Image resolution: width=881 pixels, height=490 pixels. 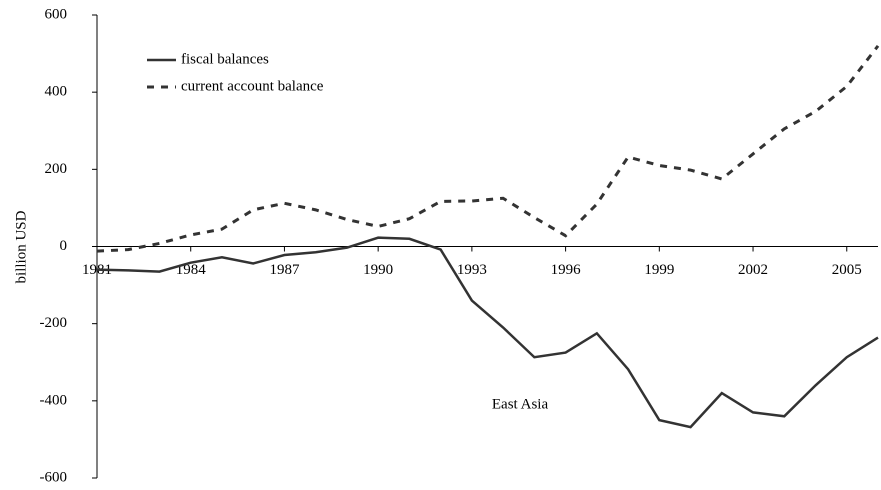 I want to click on x-tick-label: 1996, so click(x=566, y=270).